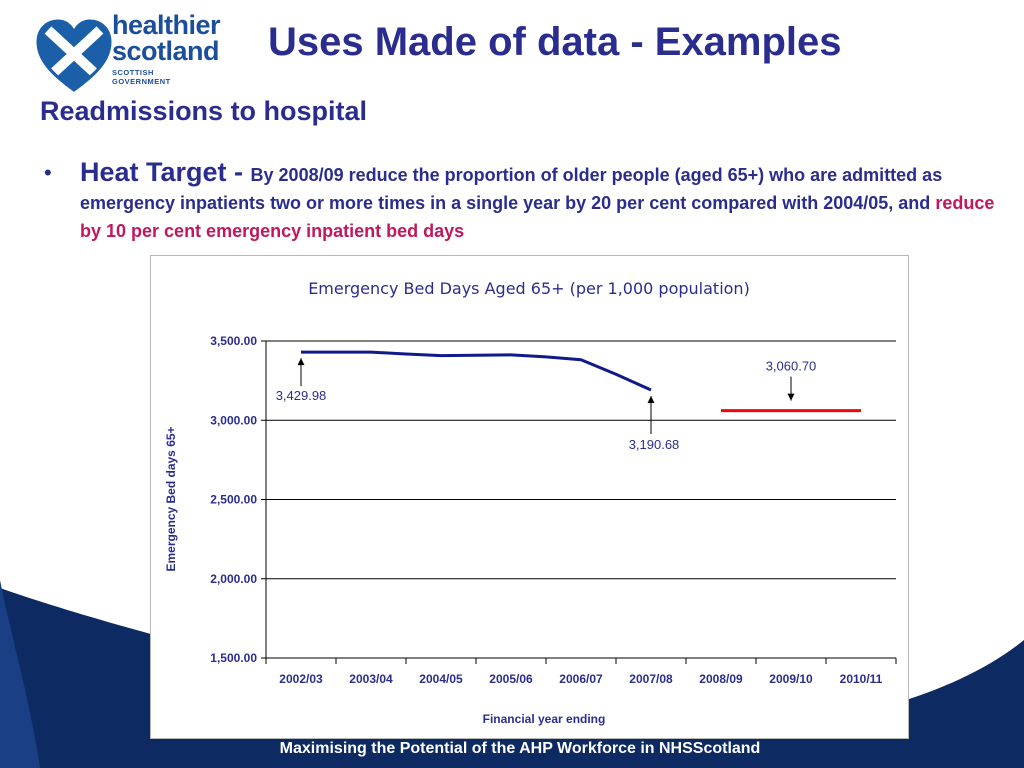  I want to click on x-axis-label: Financial year ending, so click(544, 719).